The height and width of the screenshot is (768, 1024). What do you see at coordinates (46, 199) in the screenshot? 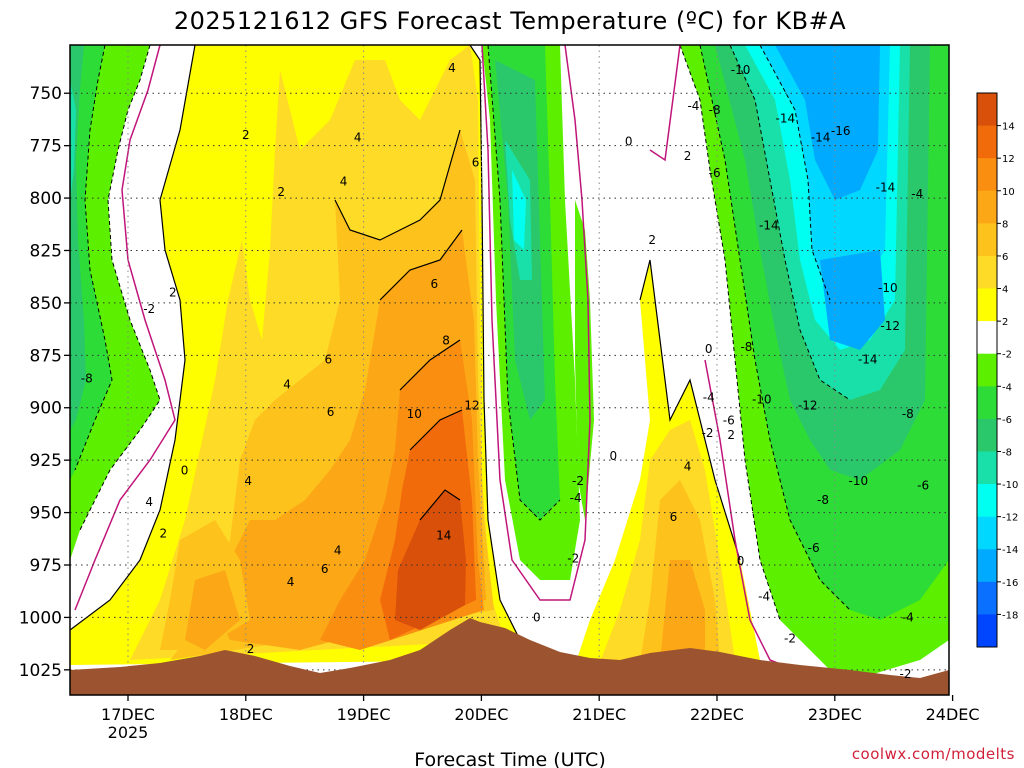
I see `y-tick-label-800: 800` at bounding box center [46, 199].